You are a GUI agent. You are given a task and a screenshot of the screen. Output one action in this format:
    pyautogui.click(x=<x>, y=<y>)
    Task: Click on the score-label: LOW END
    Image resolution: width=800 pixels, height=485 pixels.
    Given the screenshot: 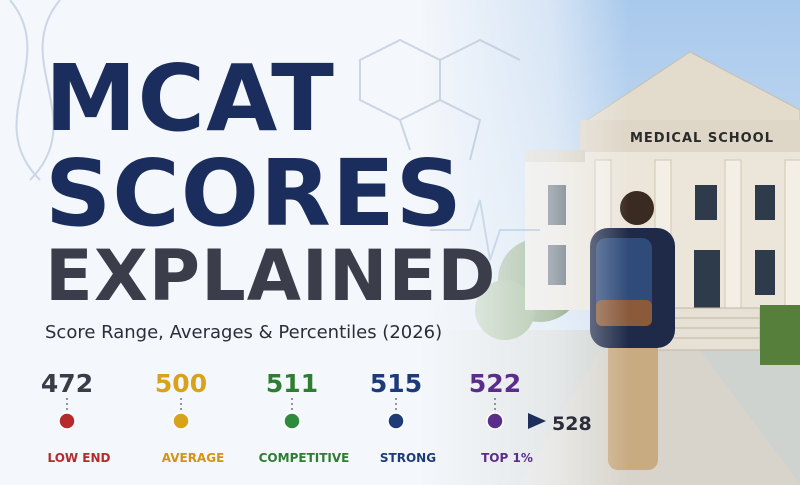 What is the action you would take?
    pyautogui.click(x=78, y=458)
    